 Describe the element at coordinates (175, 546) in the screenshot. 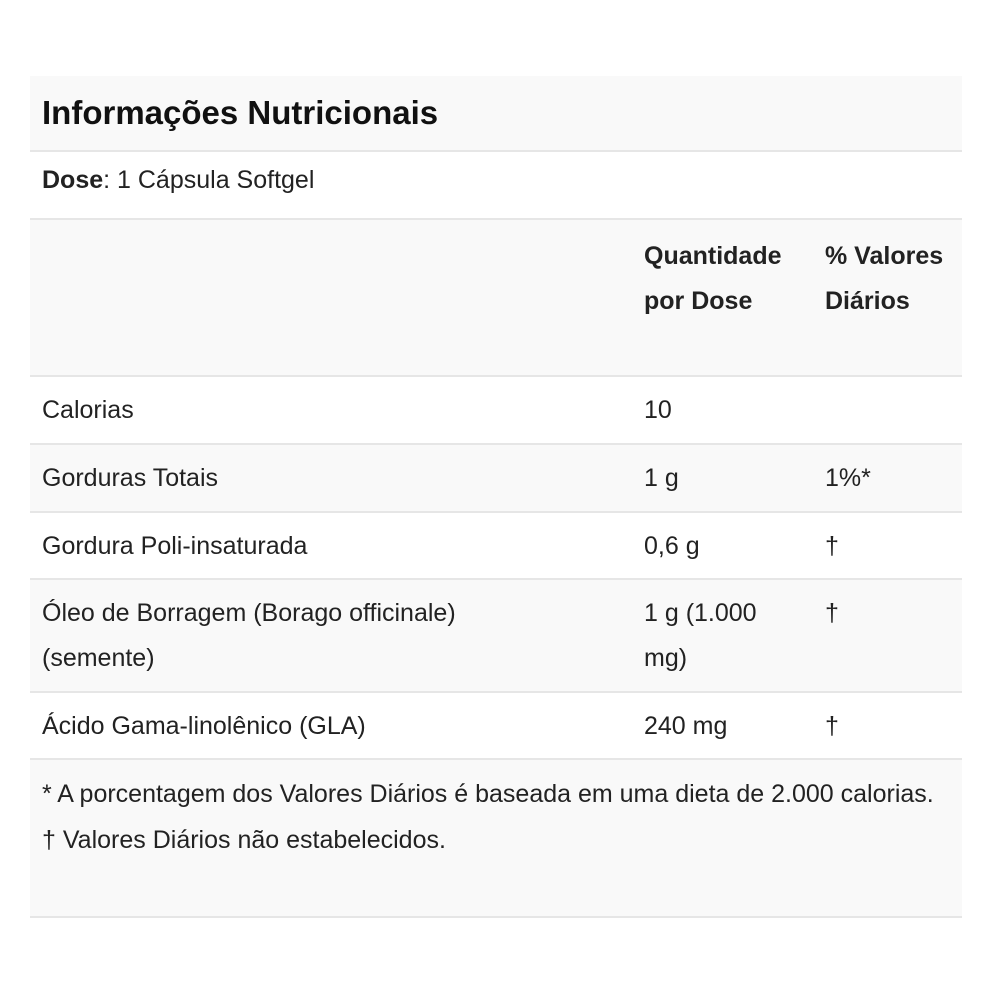

I see `nutrient-name: Gordura Poli-insaturada` at that location.